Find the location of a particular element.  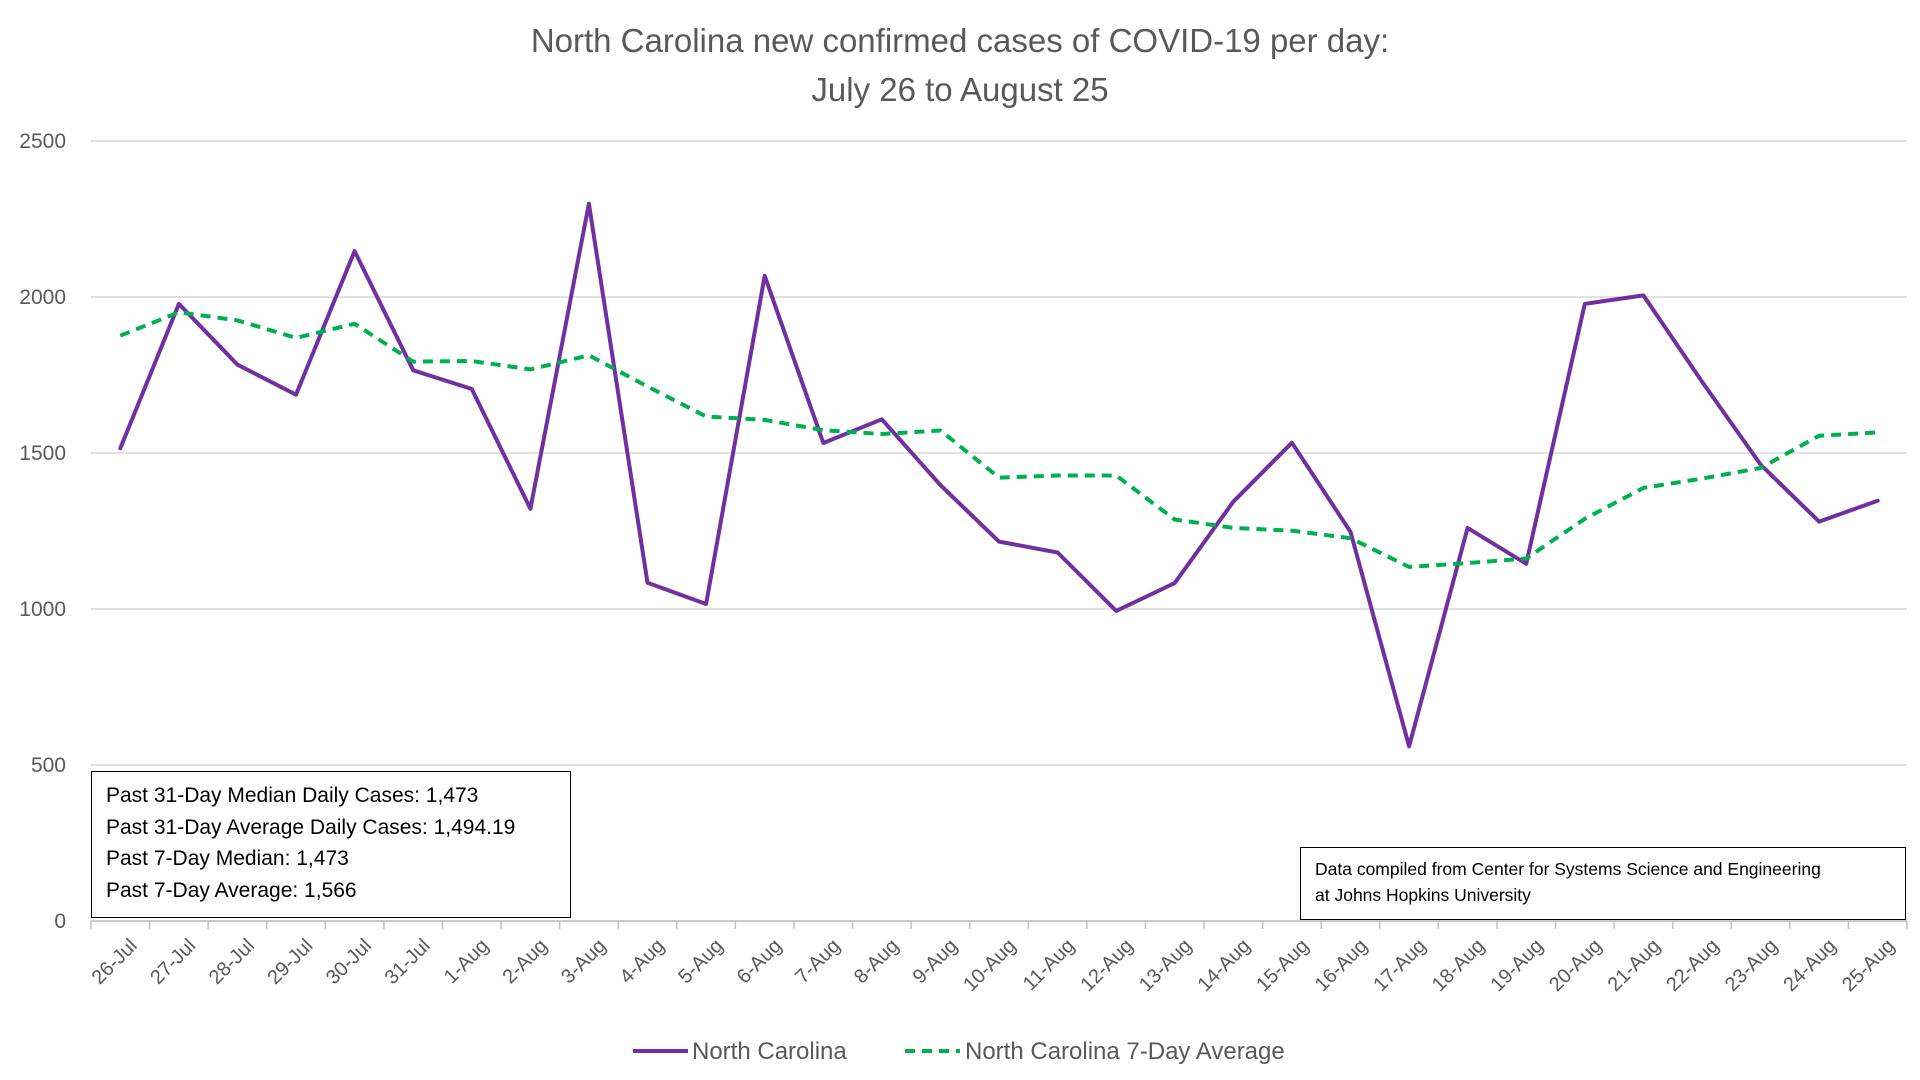

x-tick-label: 9-Aug is located at coordinates (935, 961).